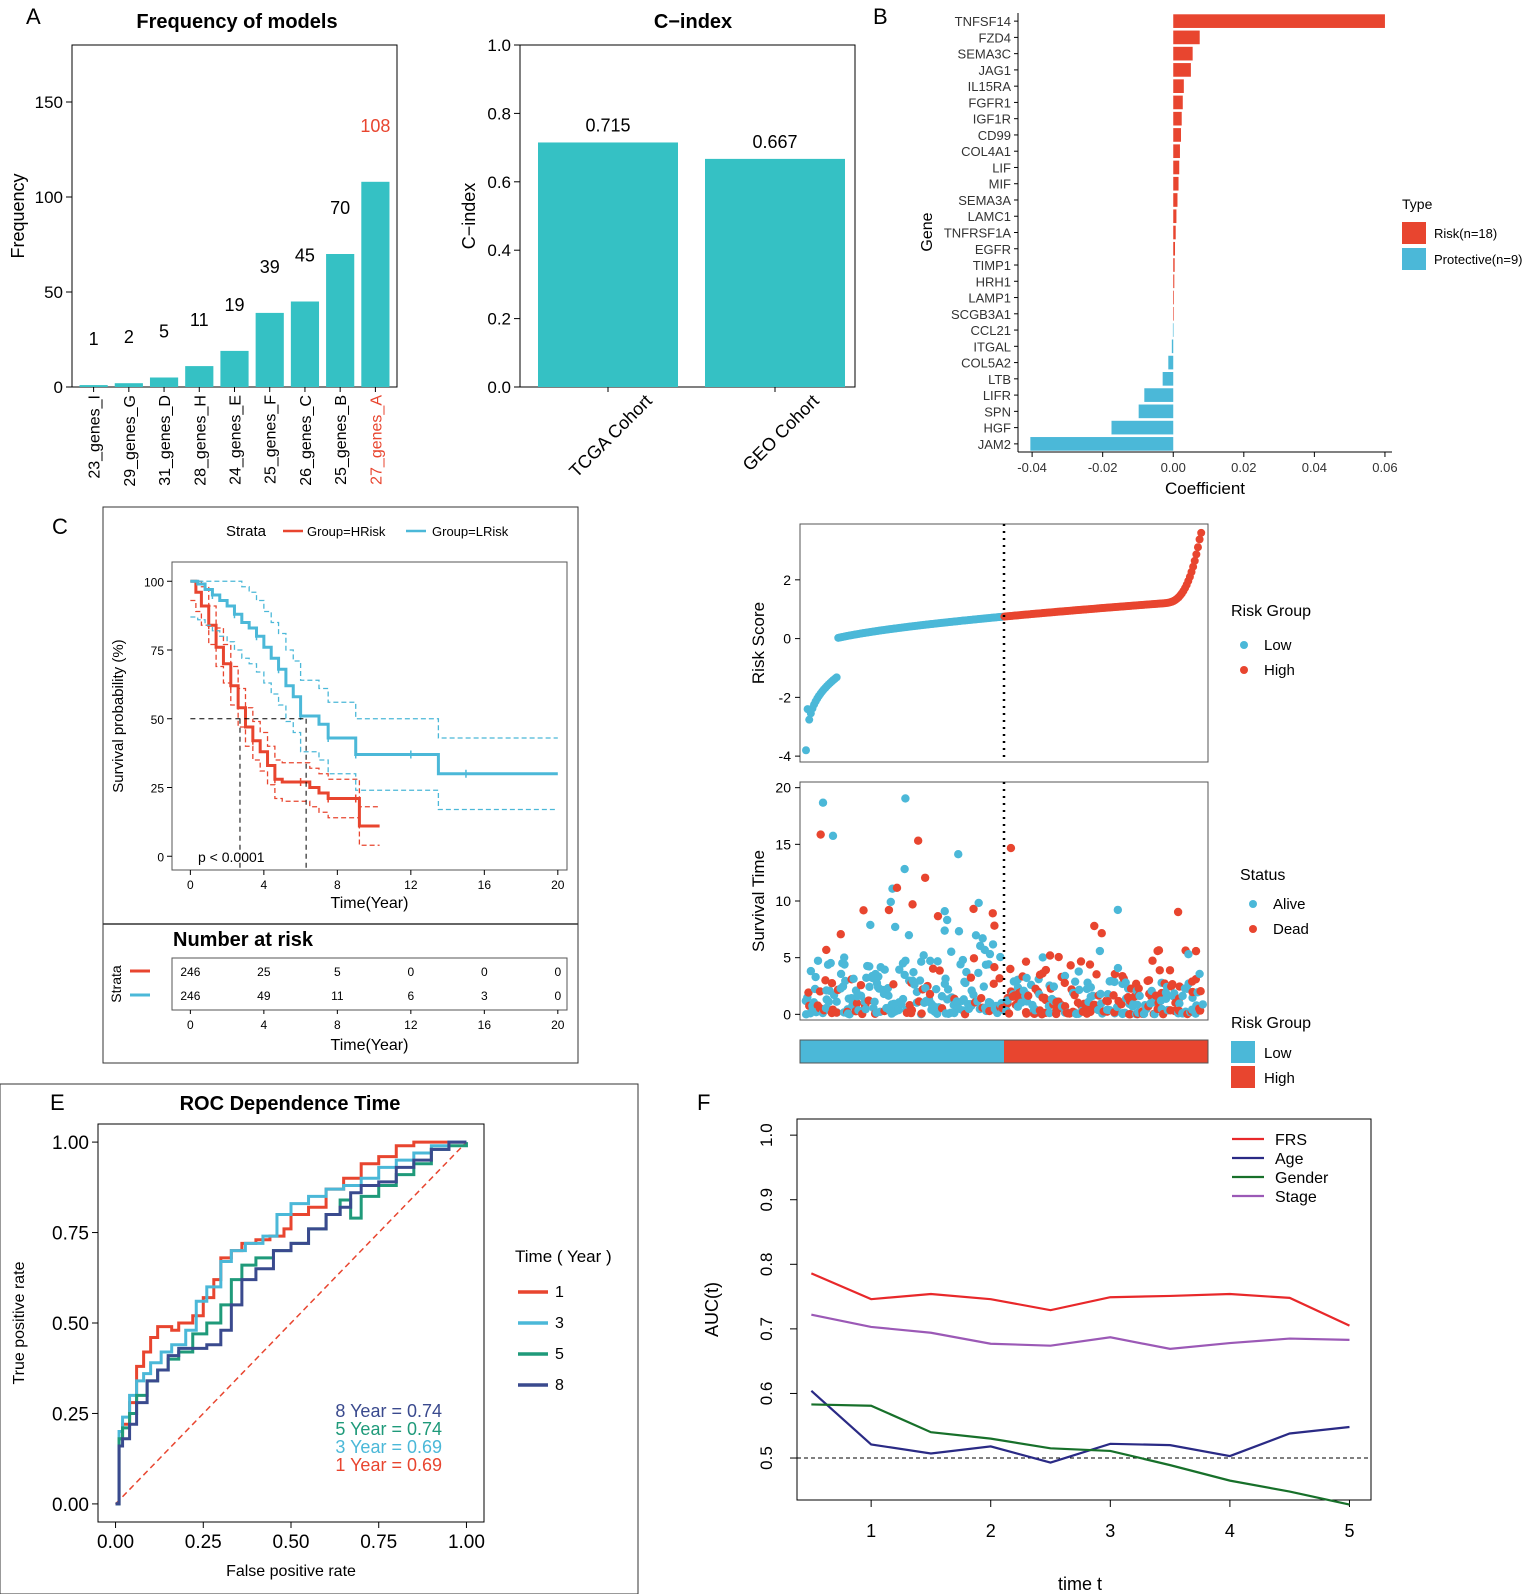  What do you see at coordinates (374, 713) in the screenshot?
I see `ci-lower-Group=LRisk` at bounding box center [374, 713].